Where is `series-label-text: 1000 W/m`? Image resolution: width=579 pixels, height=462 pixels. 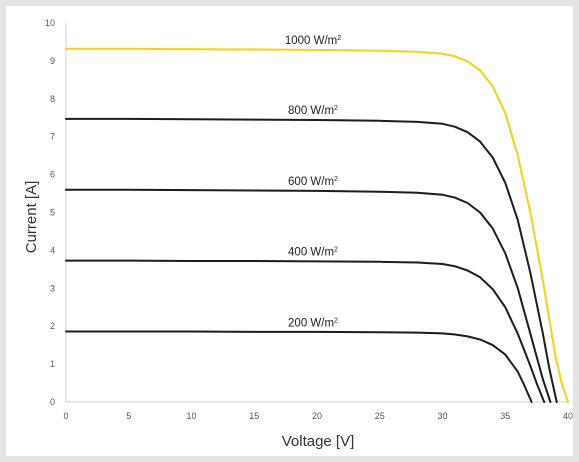 series-label-text: 1000 W/m is located at coordinates (311, 41).